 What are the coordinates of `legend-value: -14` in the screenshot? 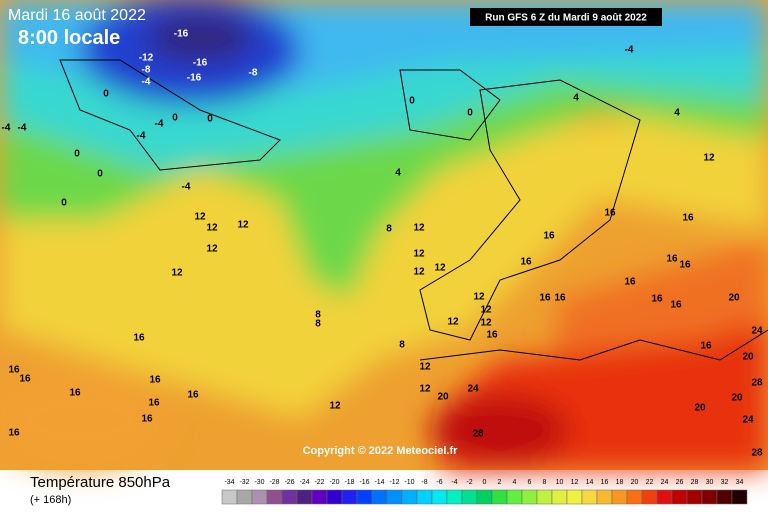 It's located at (379, 482).